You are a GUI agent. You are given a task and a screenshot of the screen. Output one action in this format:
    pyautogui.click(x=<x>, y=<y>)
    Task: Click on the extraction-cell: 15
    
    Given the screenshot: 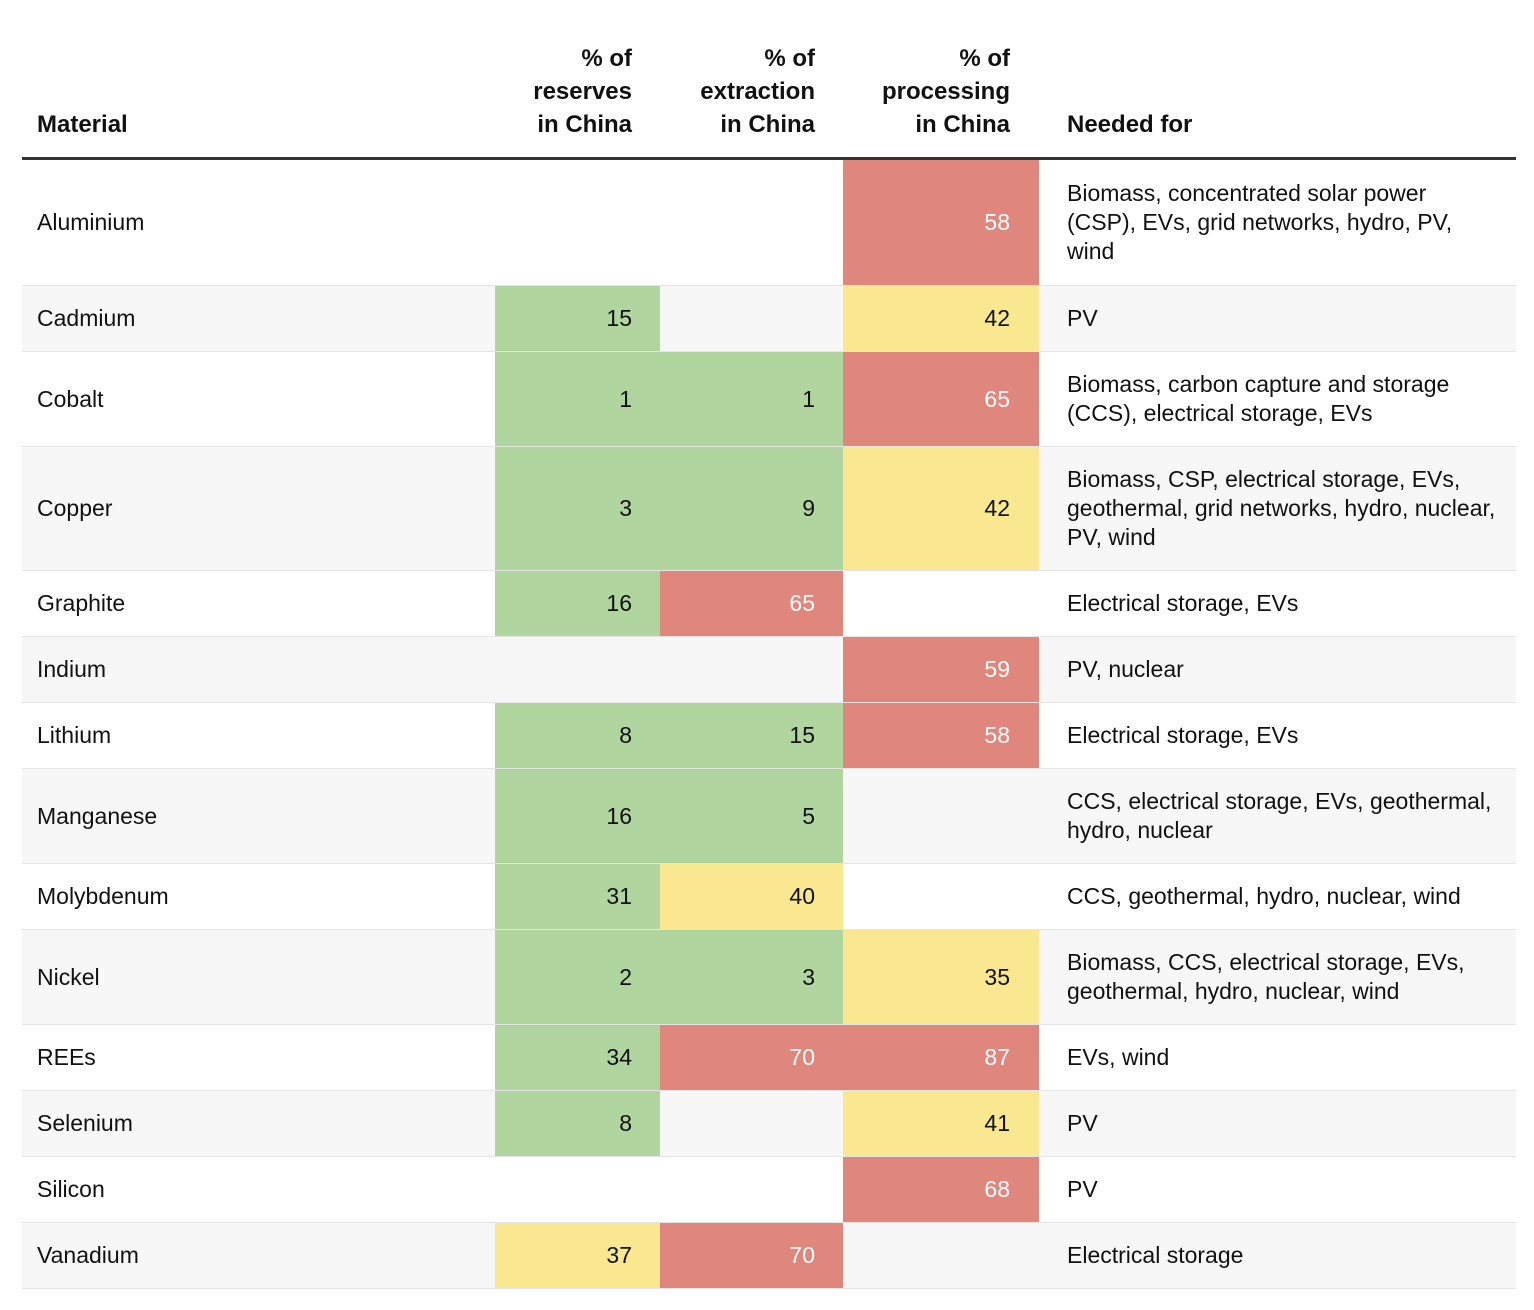 What is the action you would take?
    pyautogui.click(x=751, y=735)
    